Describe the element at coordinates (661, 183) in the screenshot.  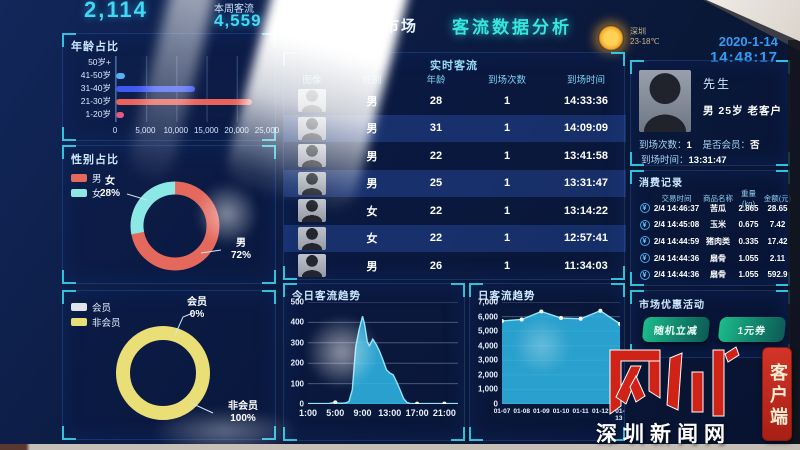
I see `consumption-title: 消费记录` at that location.